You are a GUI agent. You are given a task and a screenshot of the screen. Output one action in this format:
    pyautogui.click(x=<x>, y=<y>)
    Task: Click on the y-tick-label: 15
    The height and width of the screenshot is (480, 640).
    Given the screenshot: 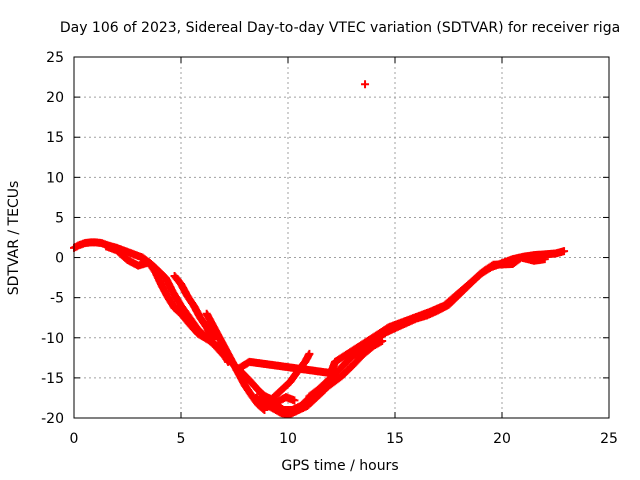 What is the action you would take?
    pyautogui.click(x=55, y=138)
    